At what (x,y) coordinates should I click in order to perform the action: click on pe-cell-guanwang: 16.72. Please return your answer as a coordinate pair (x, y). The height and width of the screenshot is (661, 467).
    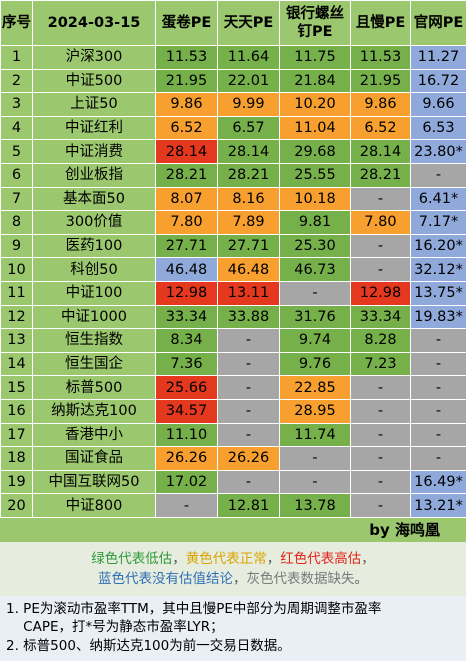
    Looking at the image, I should click on (438, 81).